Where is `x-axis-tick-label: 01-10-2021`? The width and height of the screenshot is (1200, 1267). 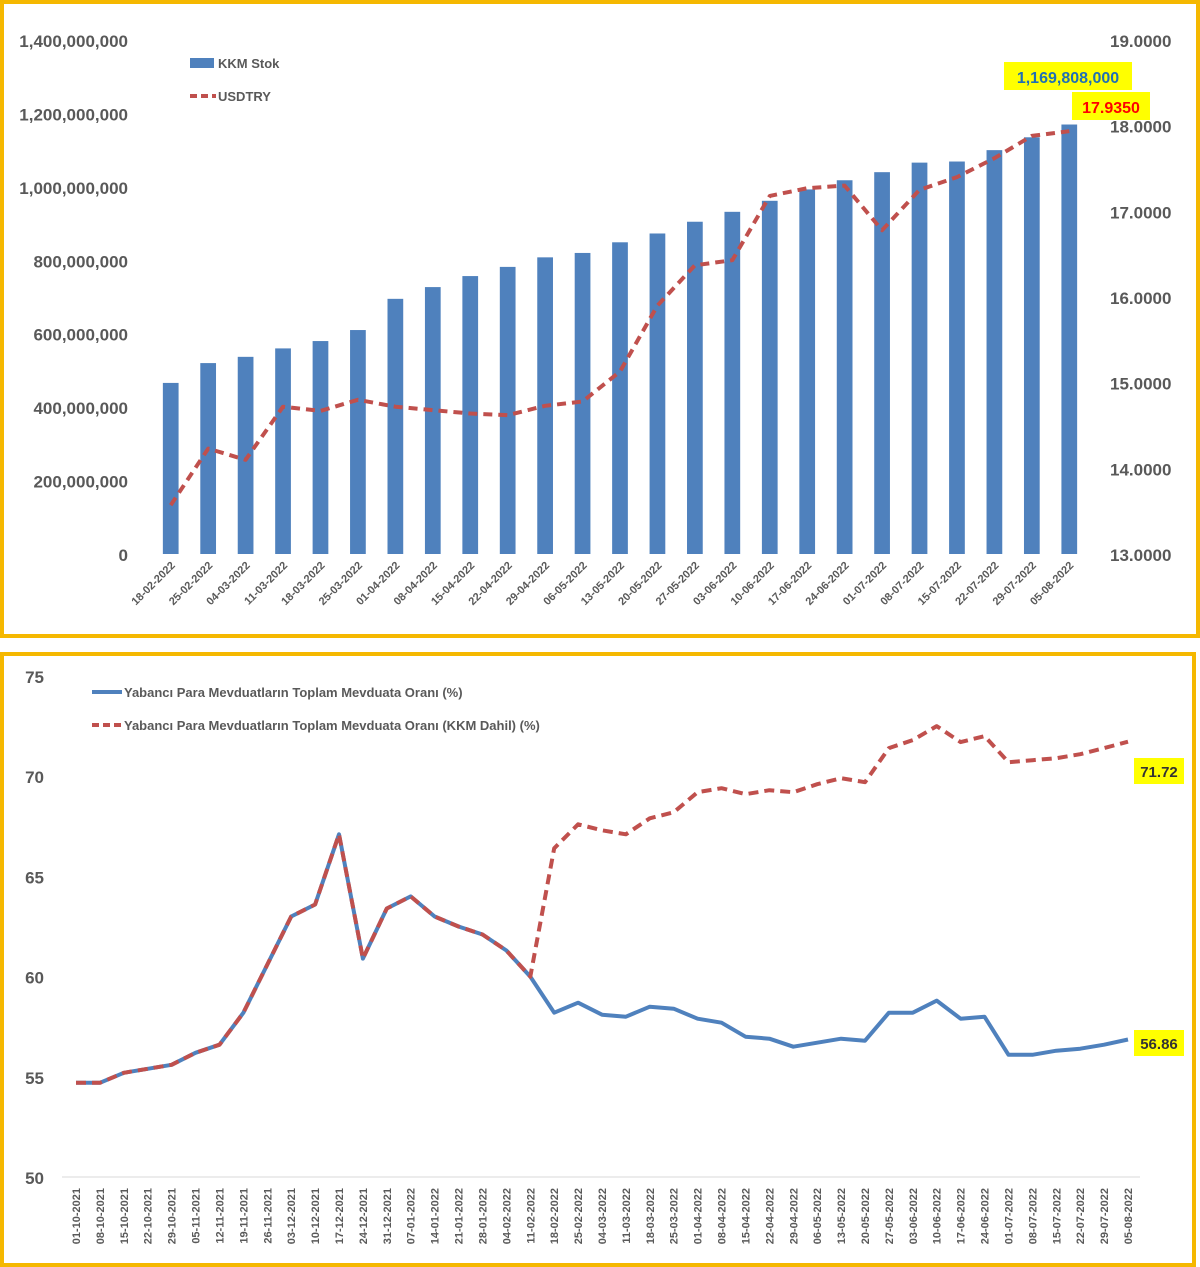 x-axis-tick-label: 01-10-2021 is located at coordinates (77, 1216).